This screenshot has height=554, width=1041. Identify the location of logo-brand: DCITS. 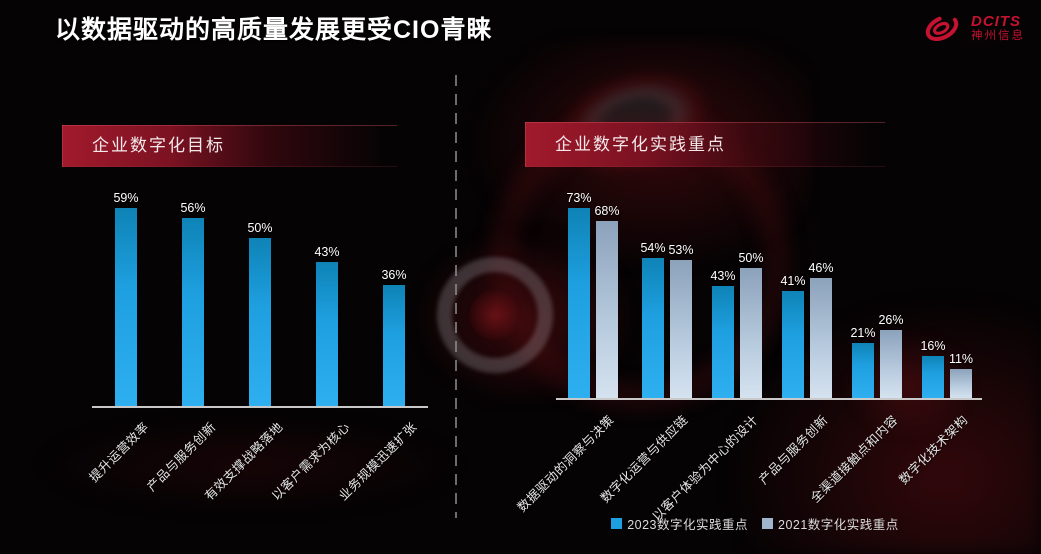
(996, 21).